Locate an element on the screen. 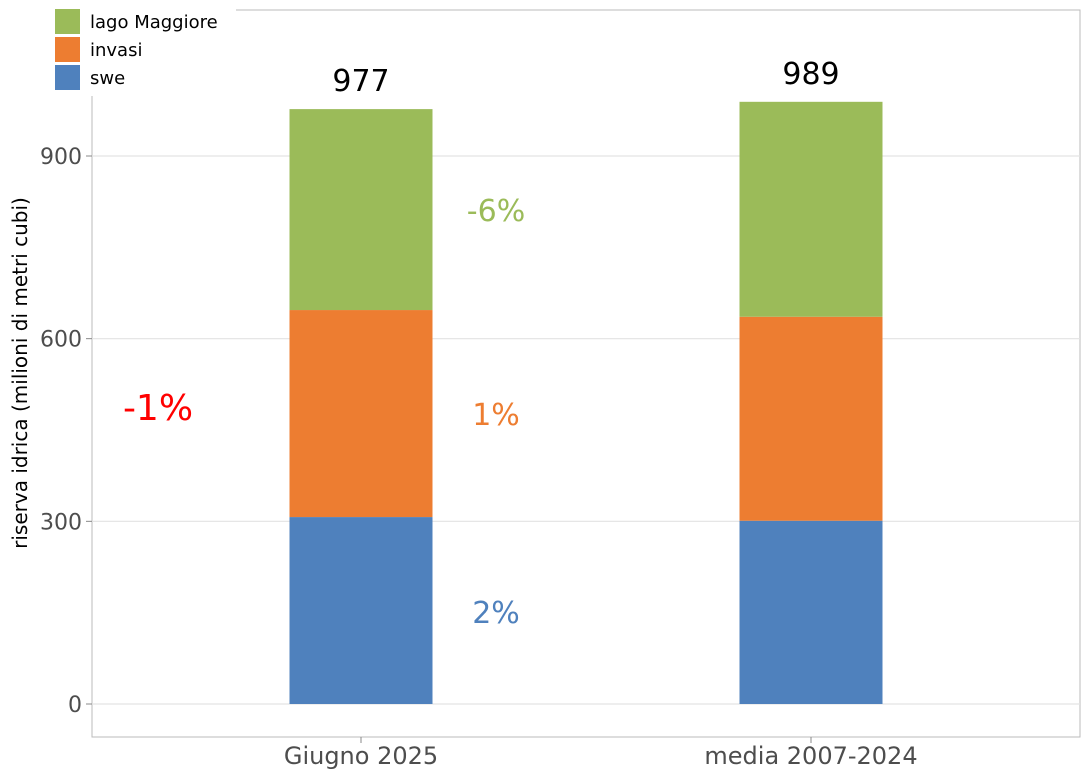 The height and width of the screenshot is (783, 1090). legend-label: invasi is located at coordinates (116, 50).